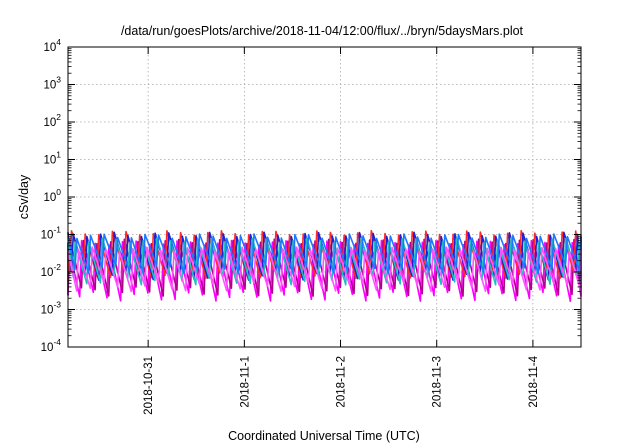 The height and width of the screenshot is (448, 640). I want to click on x-tick-label: 2018-11-1, so click(245, 382).